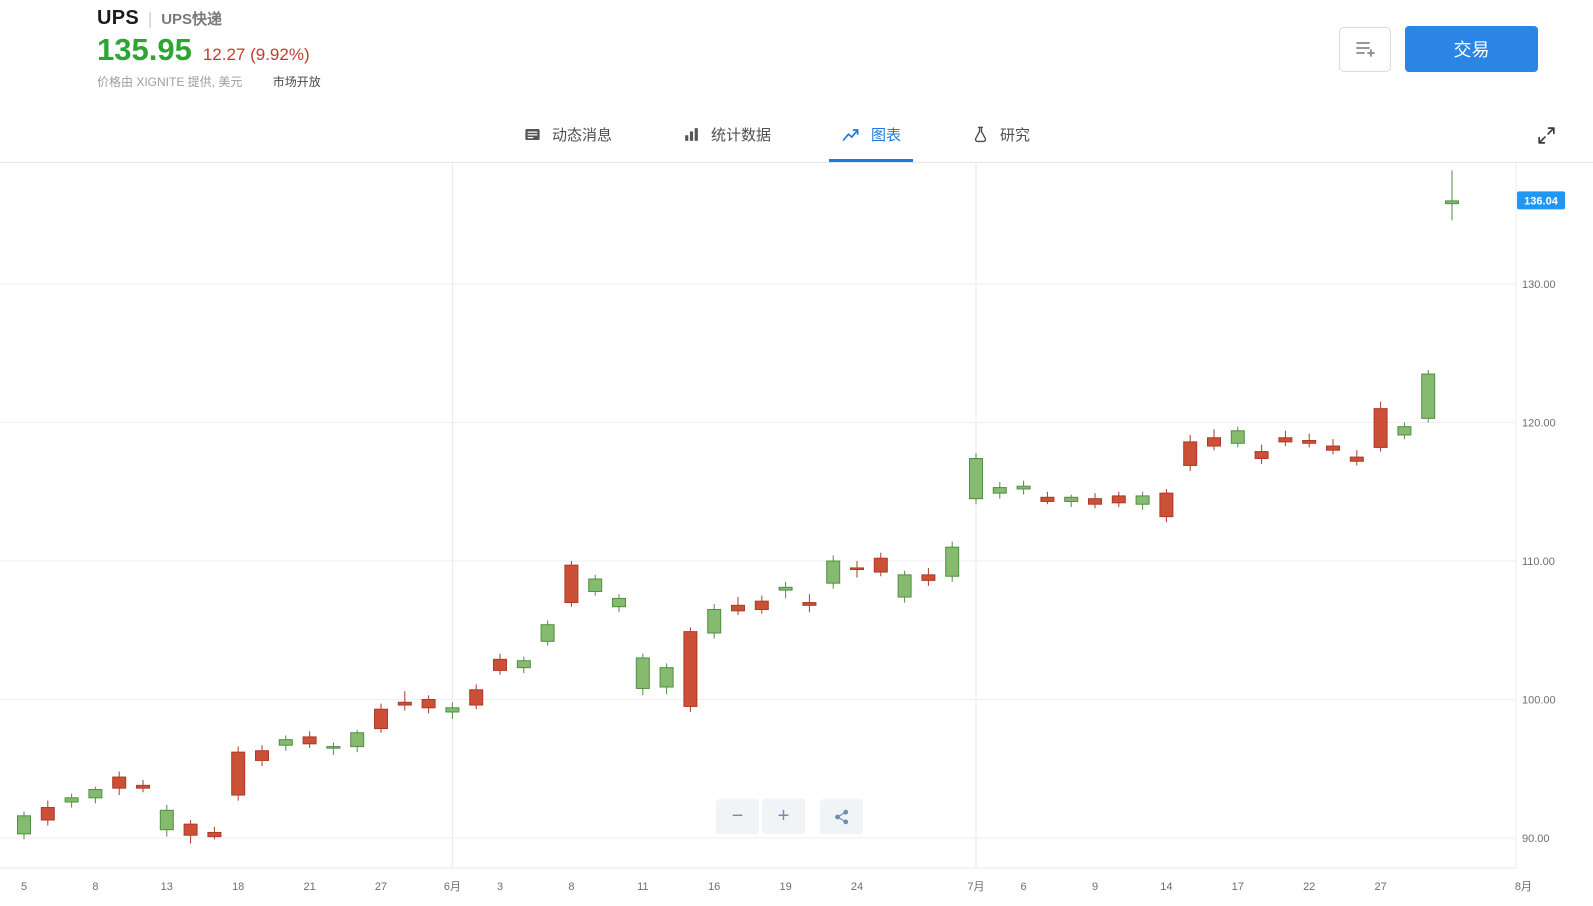 This screenshot has height=906, width=1593. Describe the element at coordinates (144, 49) in the screenshot. I see `current-price: 135.95` at that location.